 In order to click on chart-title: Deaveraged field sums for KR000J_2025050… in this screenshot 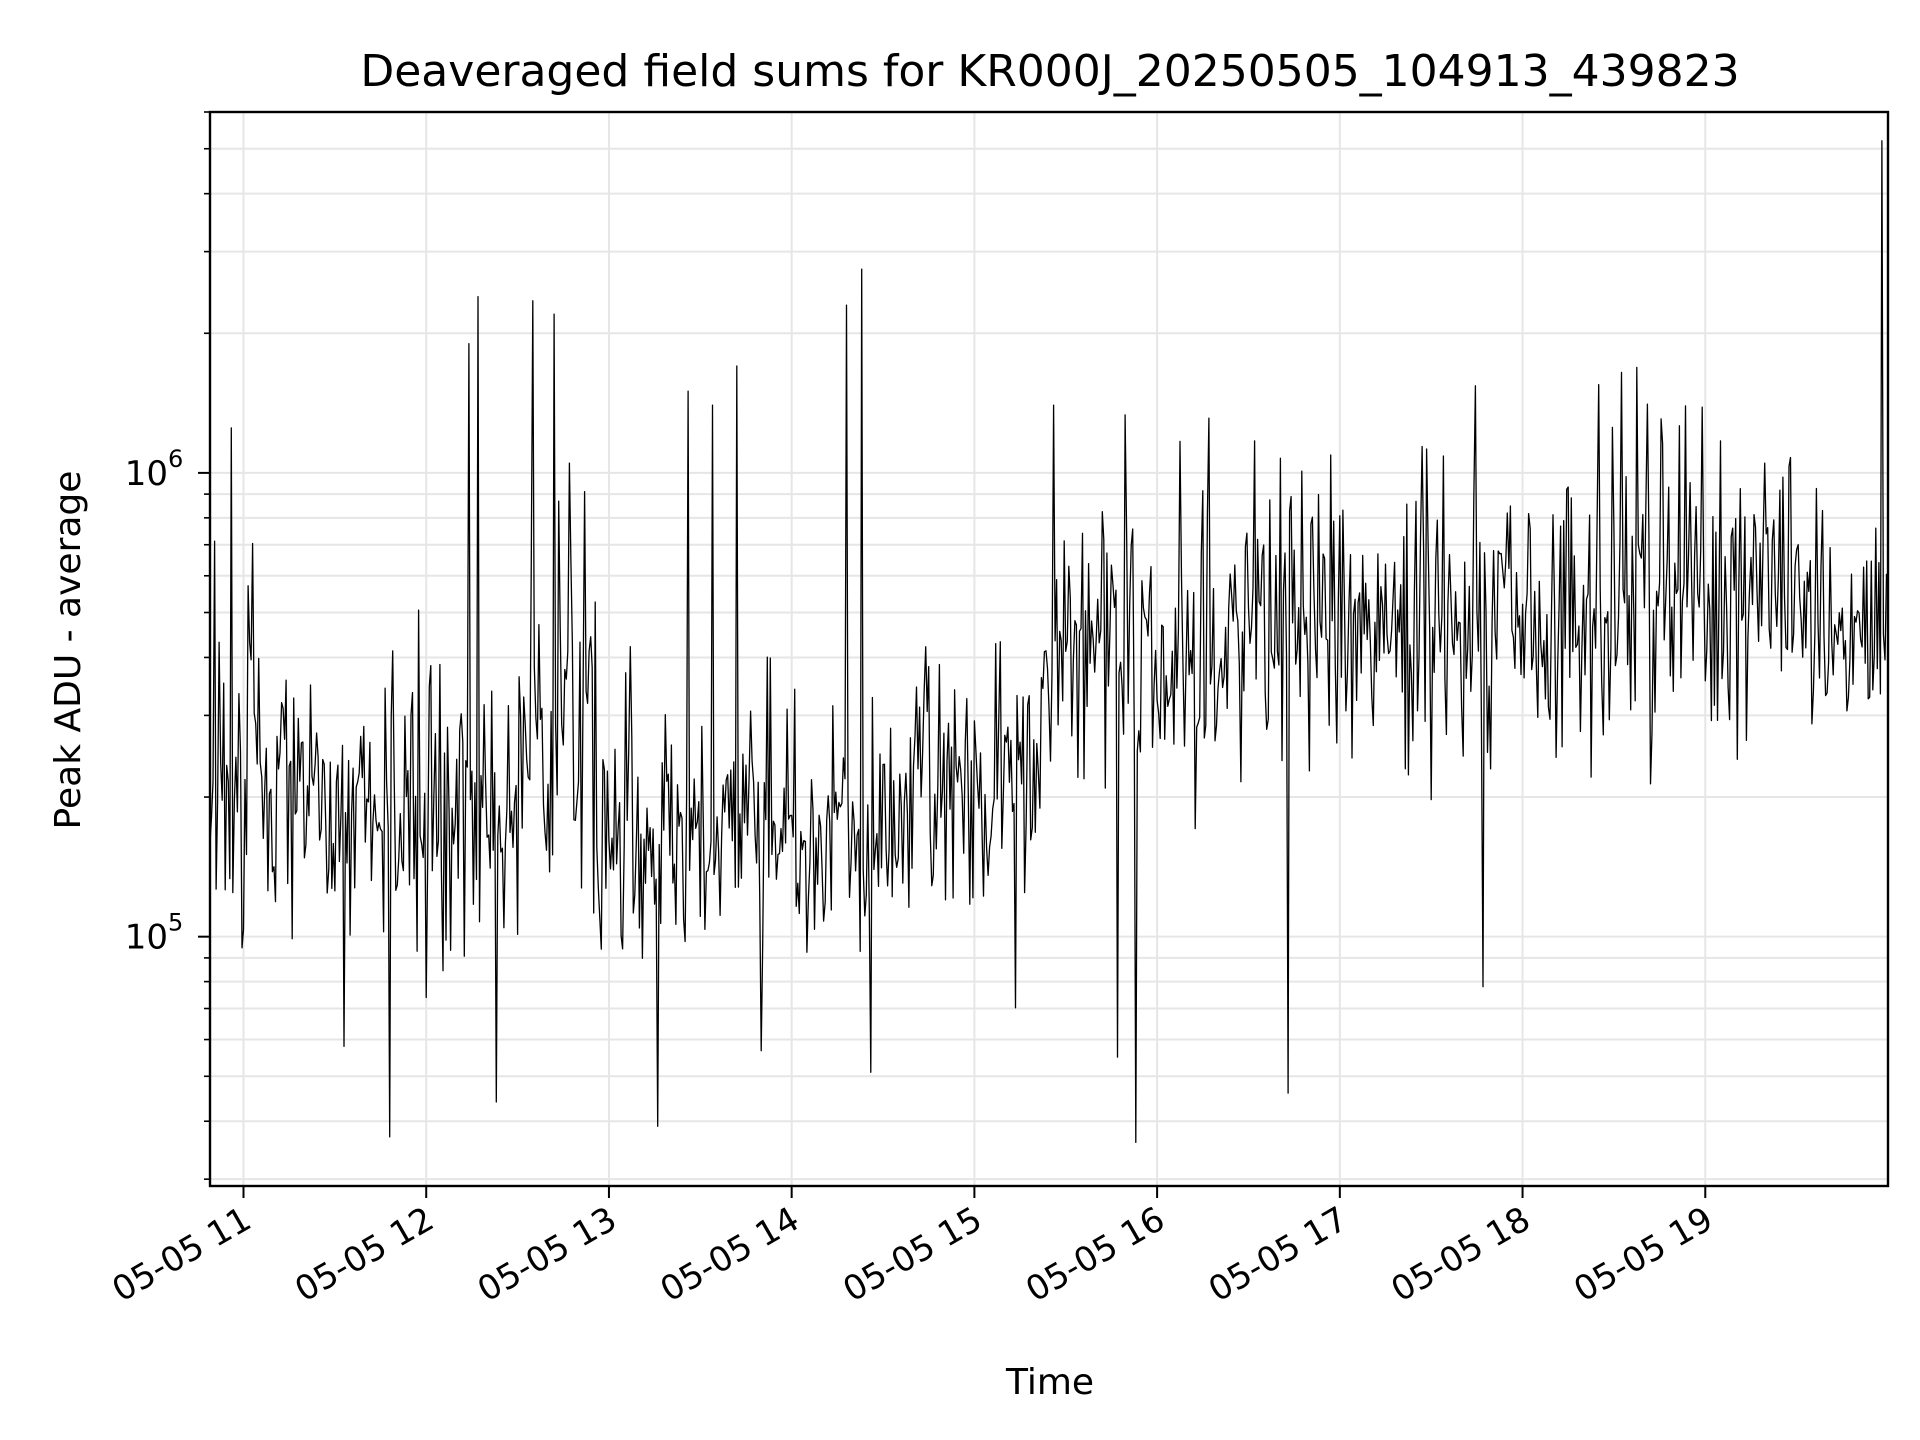, I will do `click(1049, 71)`.